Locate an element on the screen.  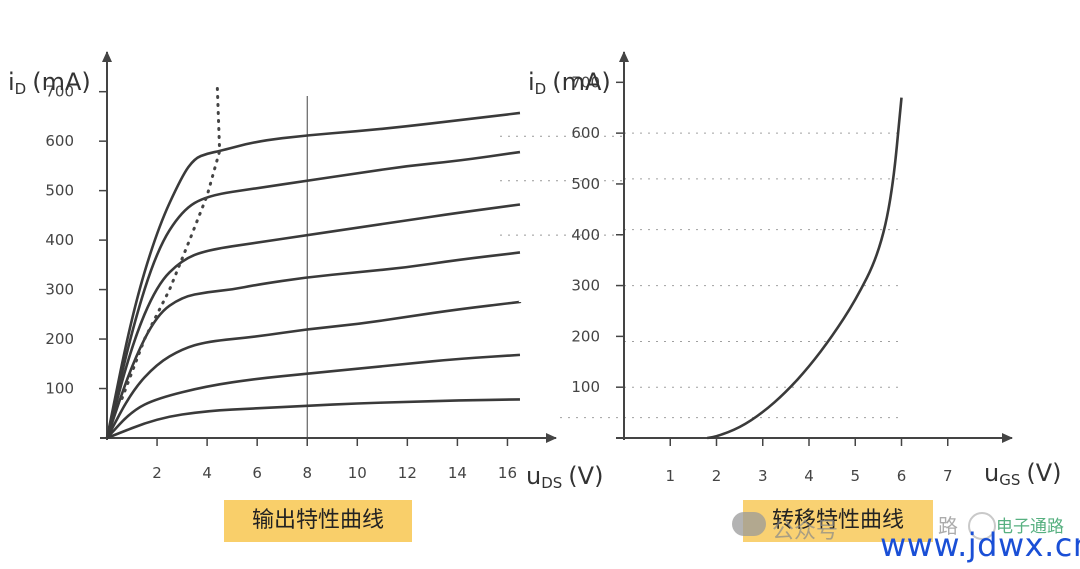
left-xtick-label: 4 is located at coordinates (207, 473).